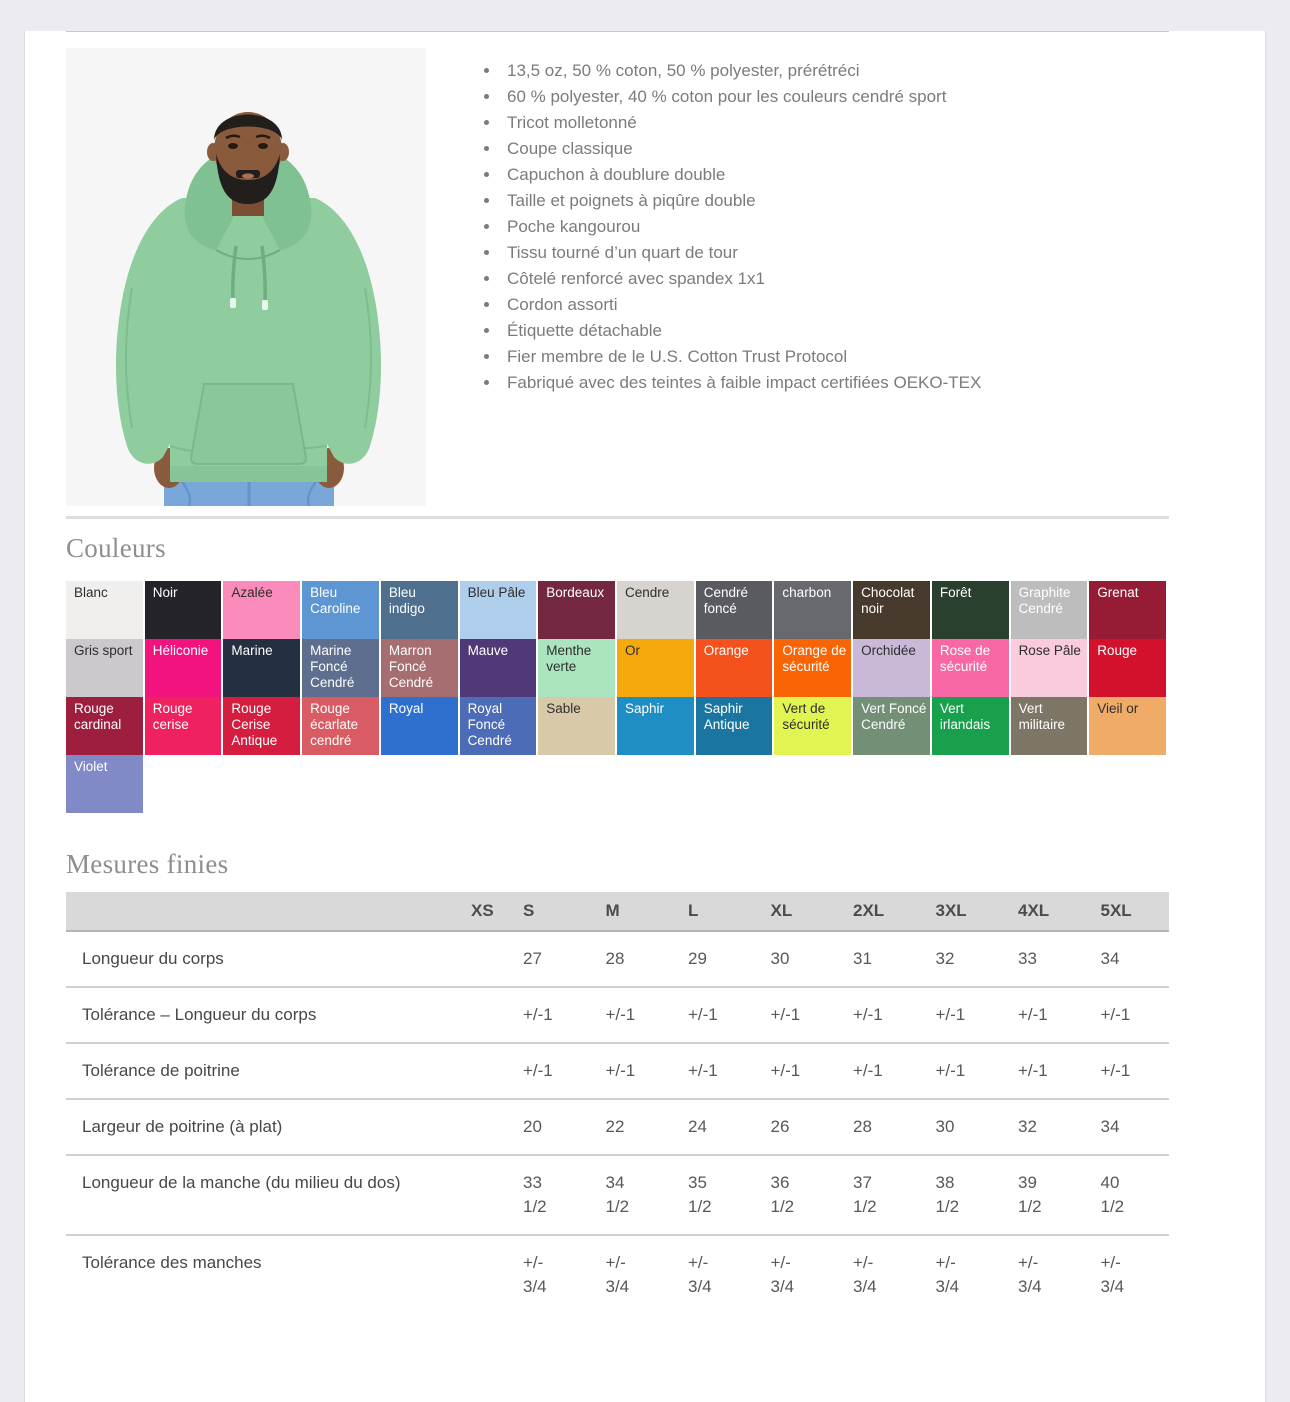  Describe the element at coordinates (617, 31) in the screenshot. I see `top-divider` at that location.